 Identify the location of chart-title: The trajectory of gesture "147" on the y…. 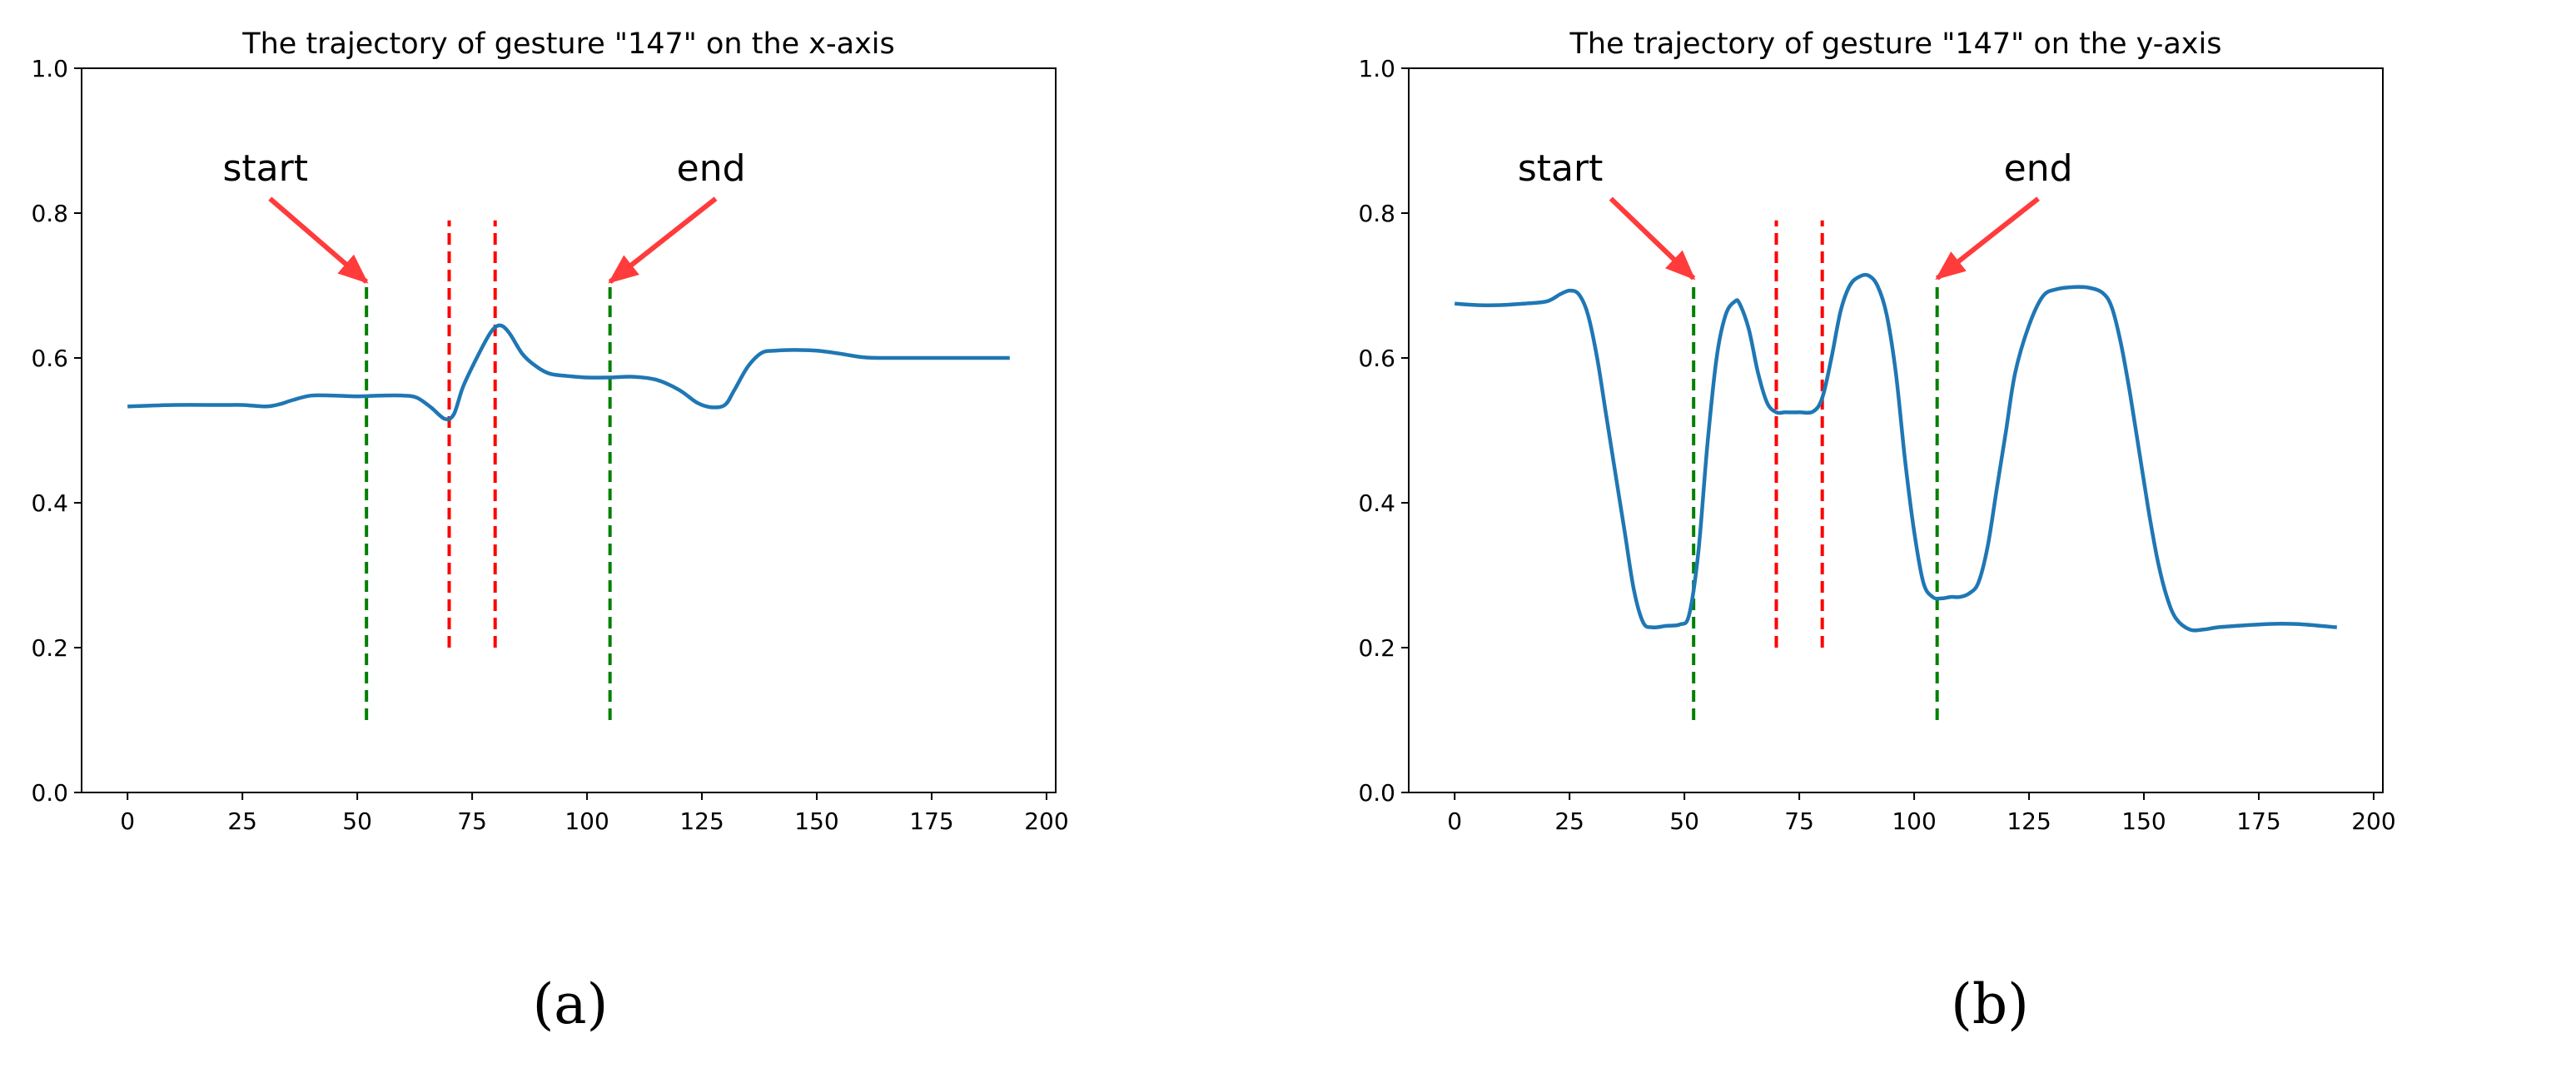
(1895, 44).